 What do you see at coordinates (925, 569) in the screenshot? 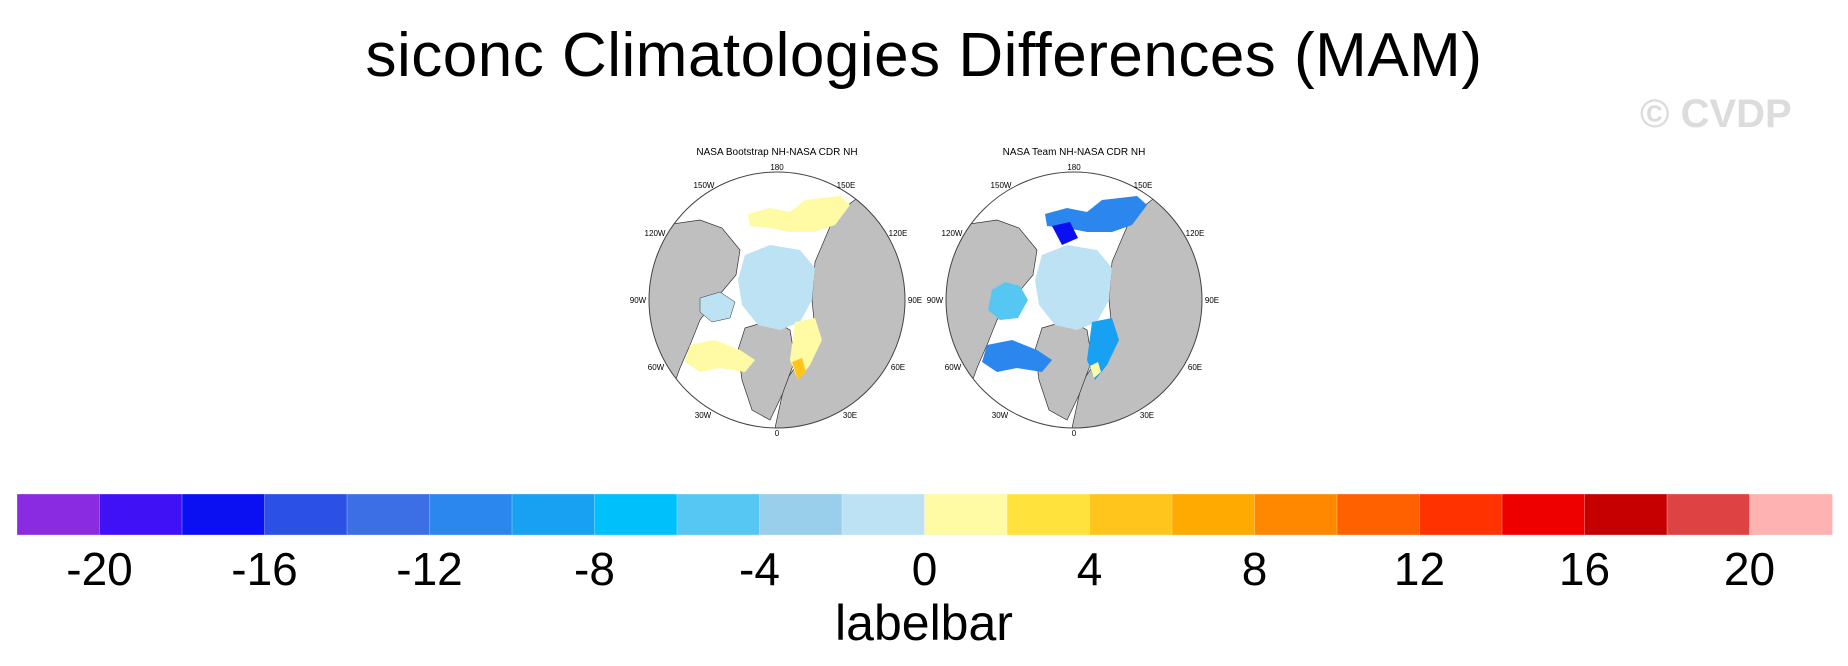
I see `colorbar-tick-label: 0` at bounding box center [925, 569].